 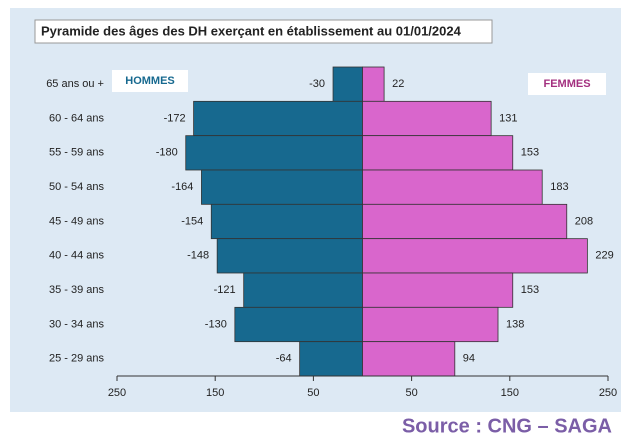 I want to click on y-tick-label: 35 - 39 ans, so click(x=77, y=290).